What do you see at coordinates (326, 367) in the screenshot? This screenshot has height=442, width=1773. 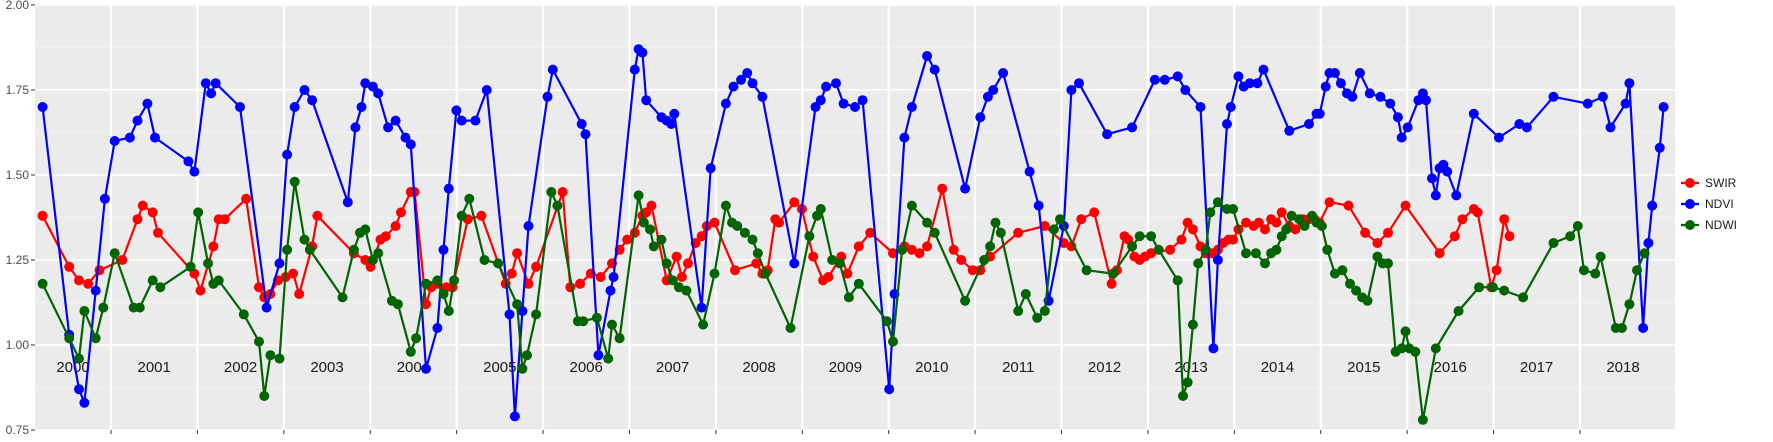 I see `year-label: 2003` at bounding box center [326, 367].